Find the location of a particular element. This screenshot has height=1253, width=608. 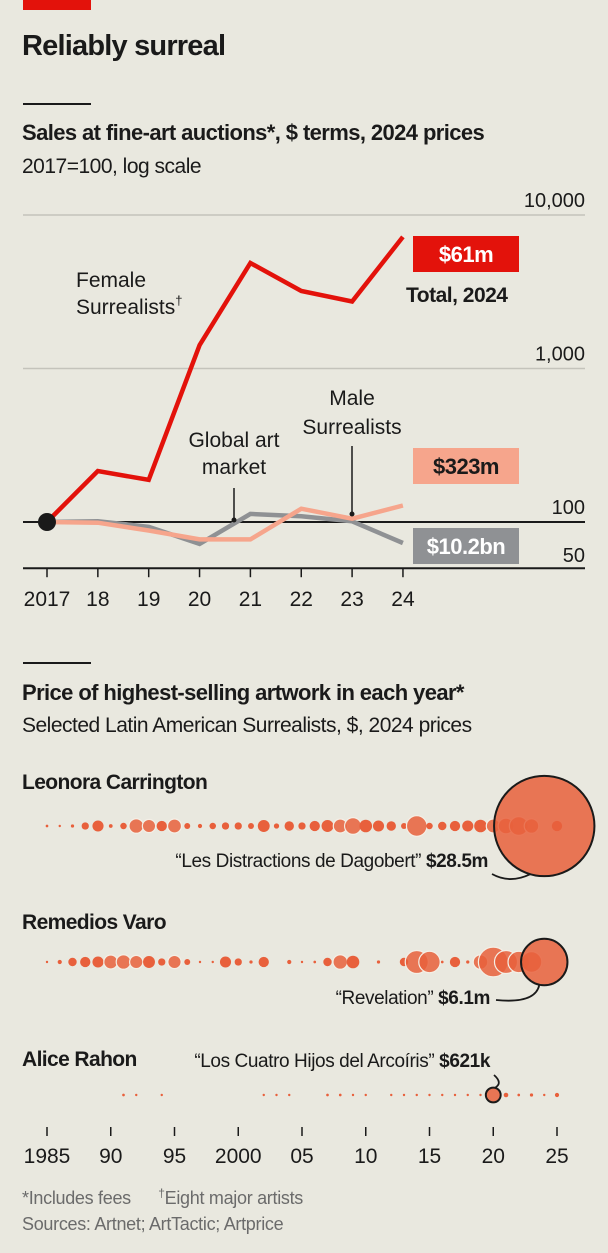

highlight-leader is located at coordinates (518, 993).